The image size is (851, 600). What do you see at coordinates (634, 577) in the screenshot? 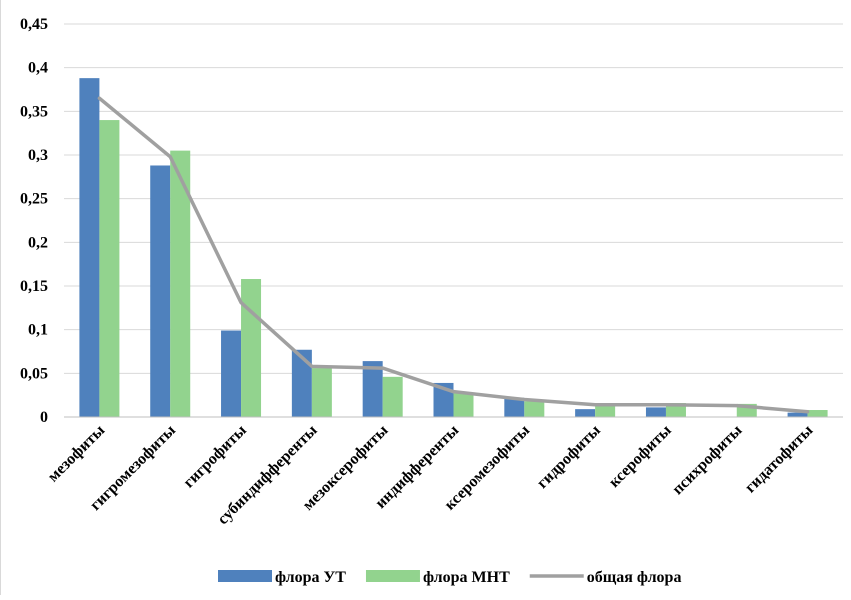
I see `legend-label: общая флора` at bounding box center [634, 577].